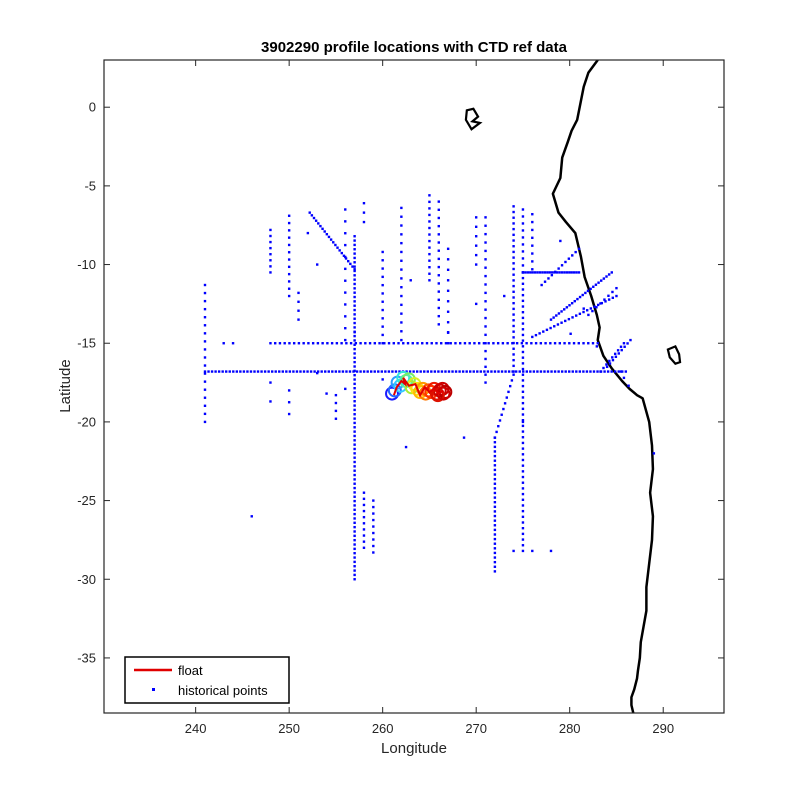 The height and width of the screenshot is (800, 800). I want to click on float-track-line, so click(418, 387).